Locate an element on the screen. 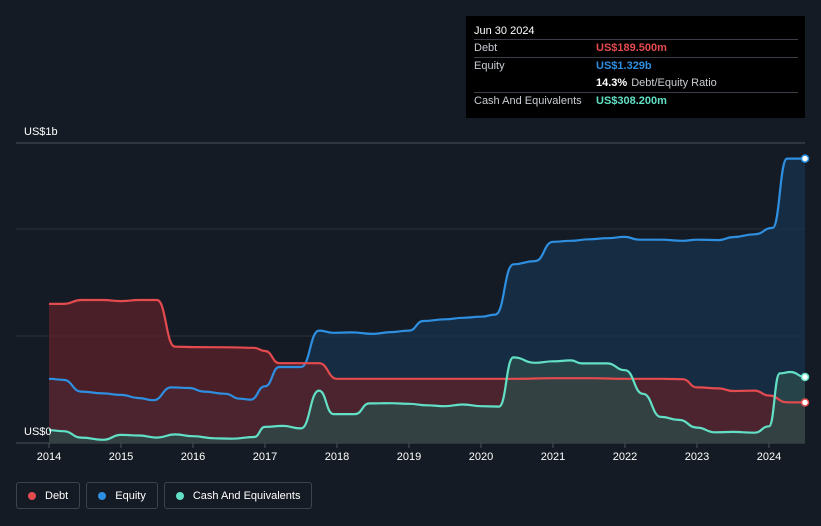  legend-label-cash: Cash And Equivalents is located at coordinates (246, 495).